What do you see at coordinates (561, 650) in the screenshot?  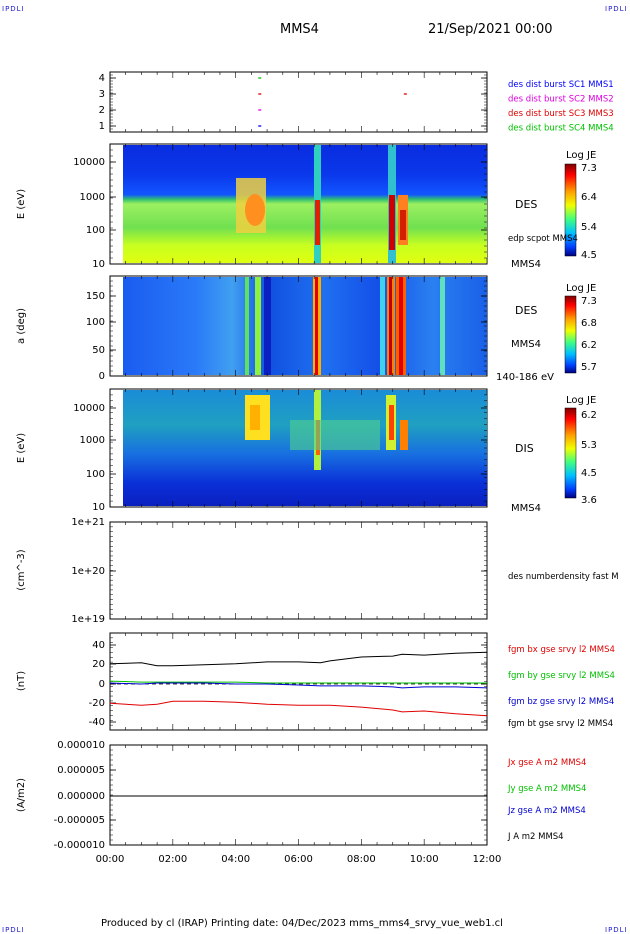 I see `bfield-legend-entry: fgm bx gse srvy l2 MMS4` at bounding box center [561, 650].